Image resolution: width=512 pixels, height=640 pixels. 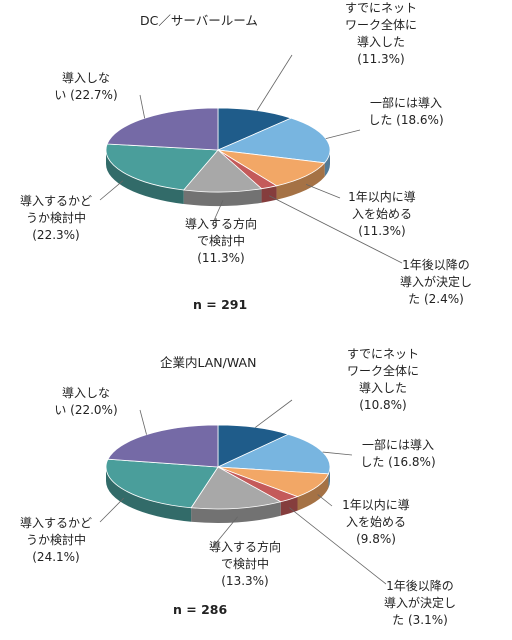 What do you see at coordinates (86, 86) in the screenshot?
I see `chart-1-label-slice-6: 導入しな い (22.7%)` at bounding box center [86, 86].